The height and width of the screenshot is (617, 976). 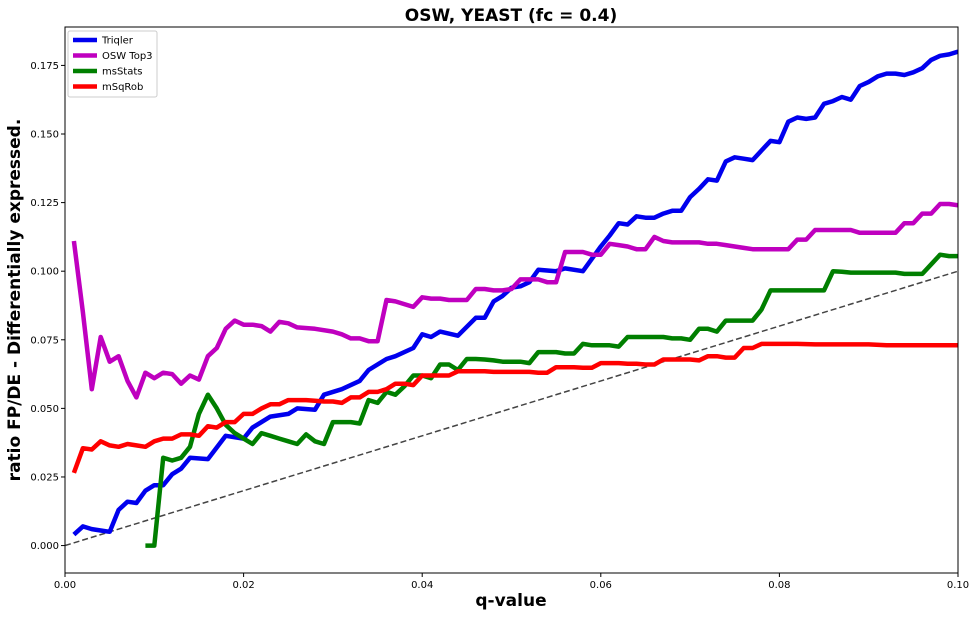 What do you see at coordinates (122, 87) in the screenshot?
I see `legend-label: mSqRob` at bounding box center [122, 87].